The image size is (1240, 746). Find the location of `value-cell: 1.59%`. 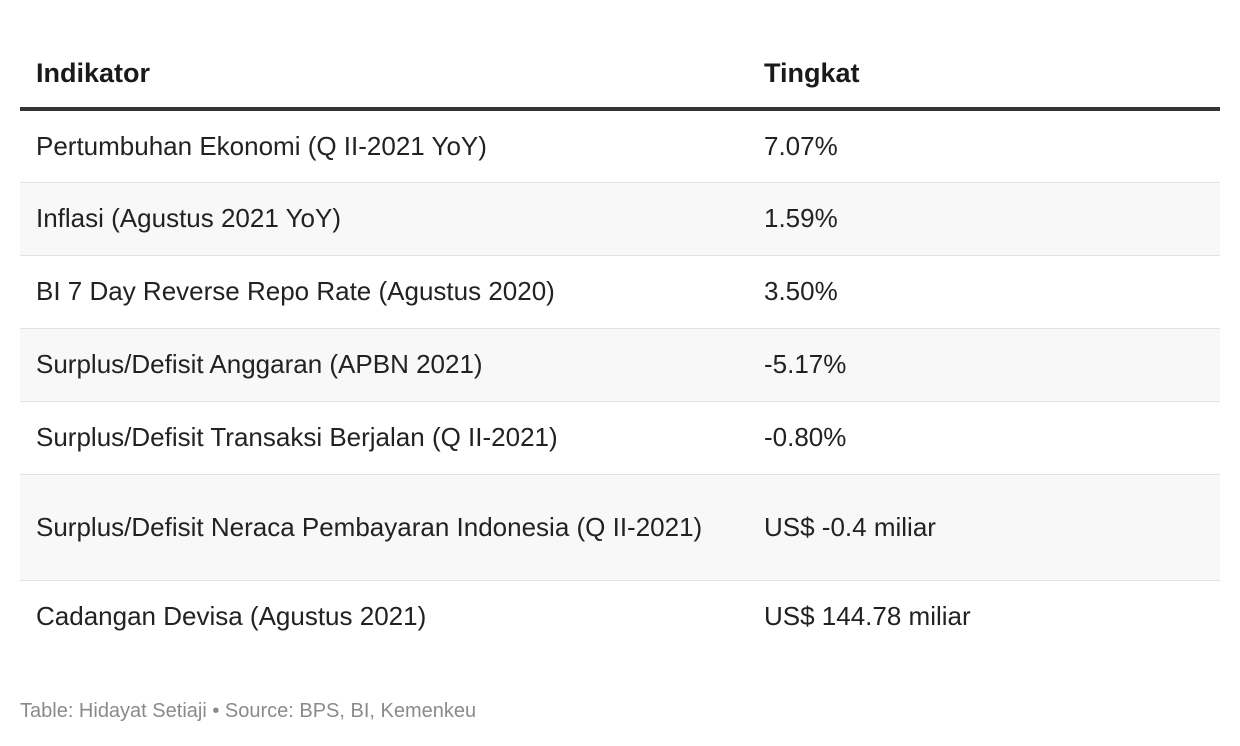

value-cell: 1.59% is located at coordinates (984, 219).